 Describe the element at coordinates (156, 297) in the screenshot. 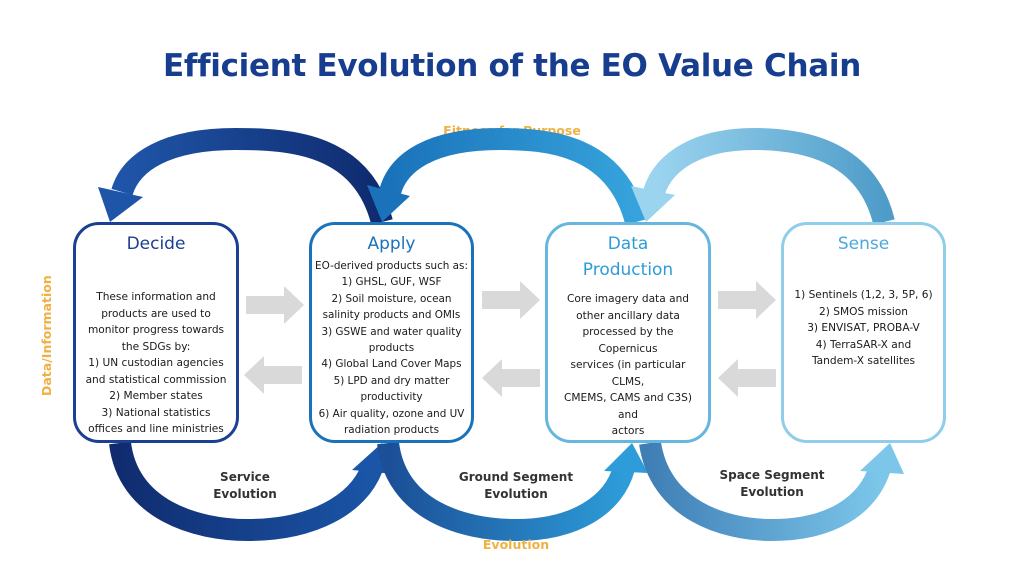

I see `text-line: These information and` at that location.